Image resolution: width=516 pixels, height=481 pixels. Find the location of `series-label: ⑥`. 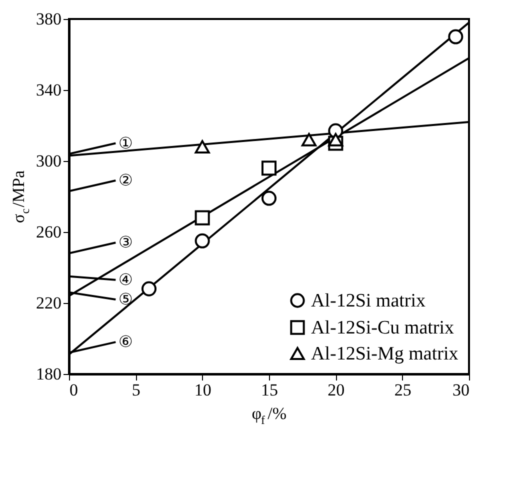

series-label: ⑥ is located at coordinates (125, 342).